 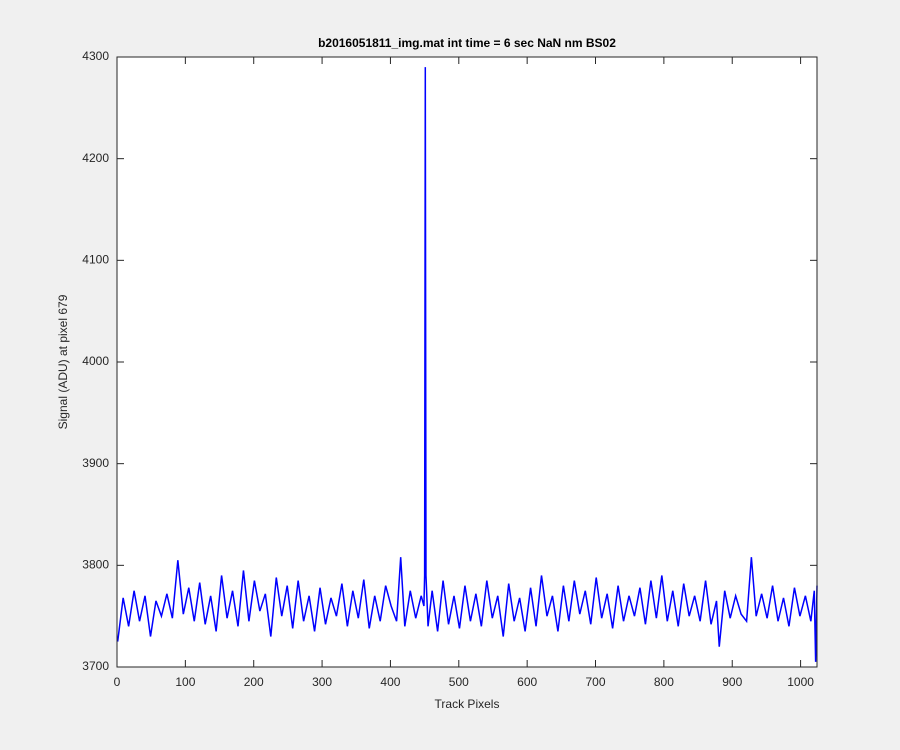 What do you see at coordinates (95, 260) in the screenshot?
I see `y-tick-label: 4100` at bounding box center [95, 260].